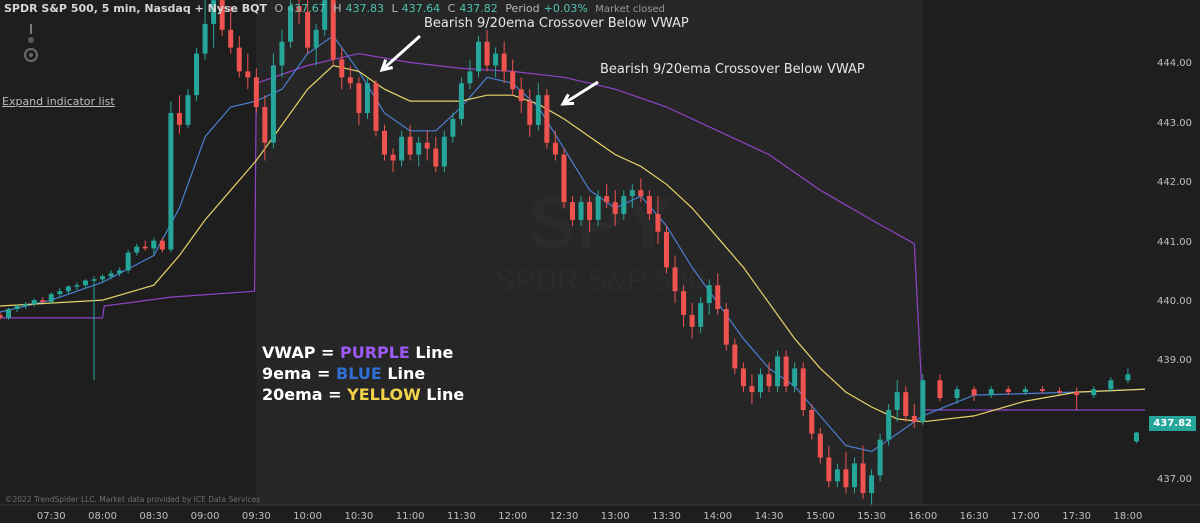 This screenshot has width=1200, height=523. Describe the element at coordinates (1172, 423) in the screenshot. I see `last-price-tag: 437.82` at that location.